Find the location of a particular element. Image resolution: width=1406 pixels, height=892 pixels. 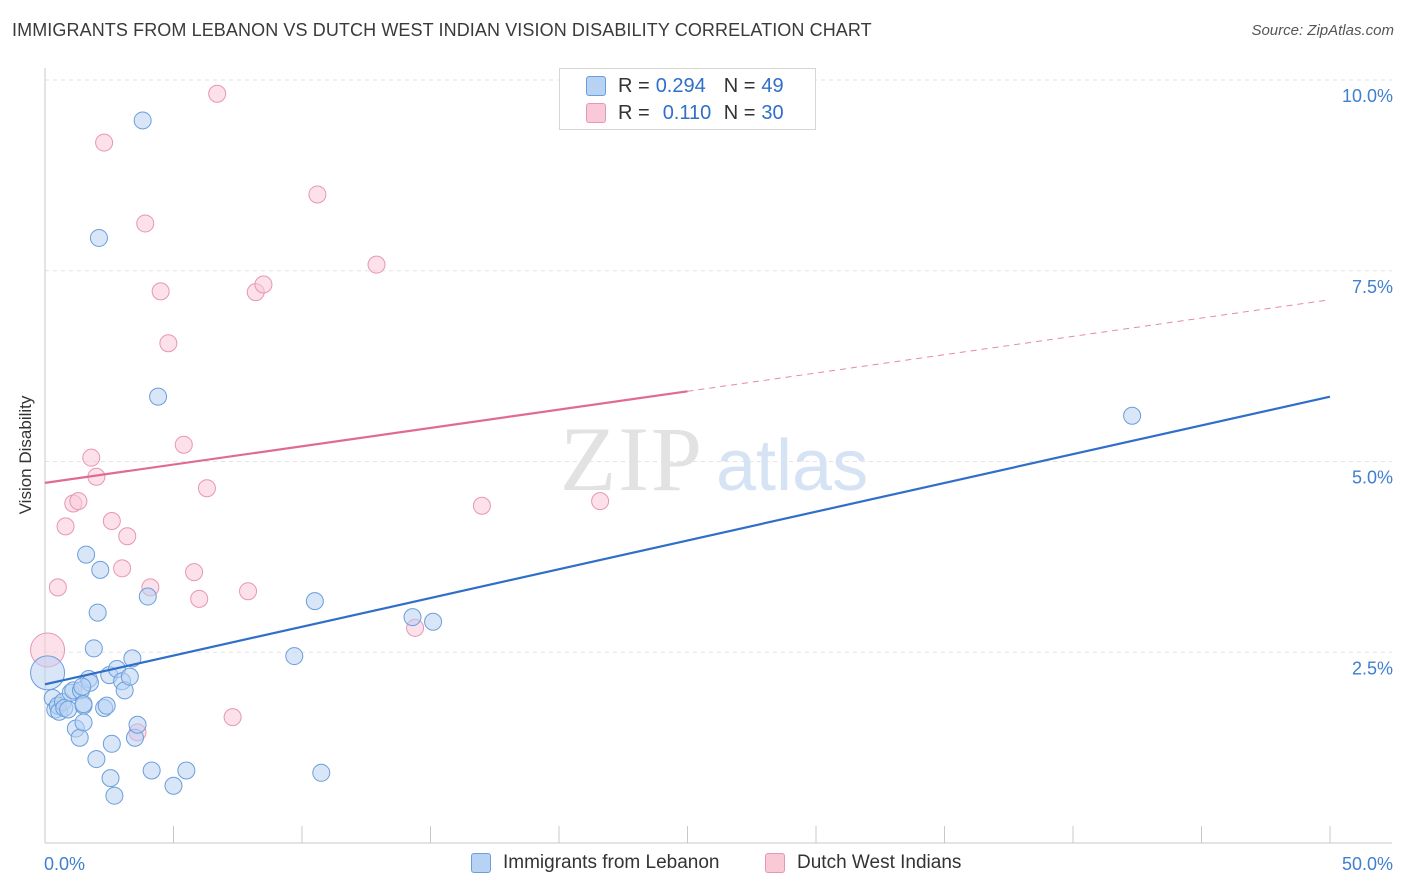

watermark: ZIP atlas is located at coordinates (714, 459).